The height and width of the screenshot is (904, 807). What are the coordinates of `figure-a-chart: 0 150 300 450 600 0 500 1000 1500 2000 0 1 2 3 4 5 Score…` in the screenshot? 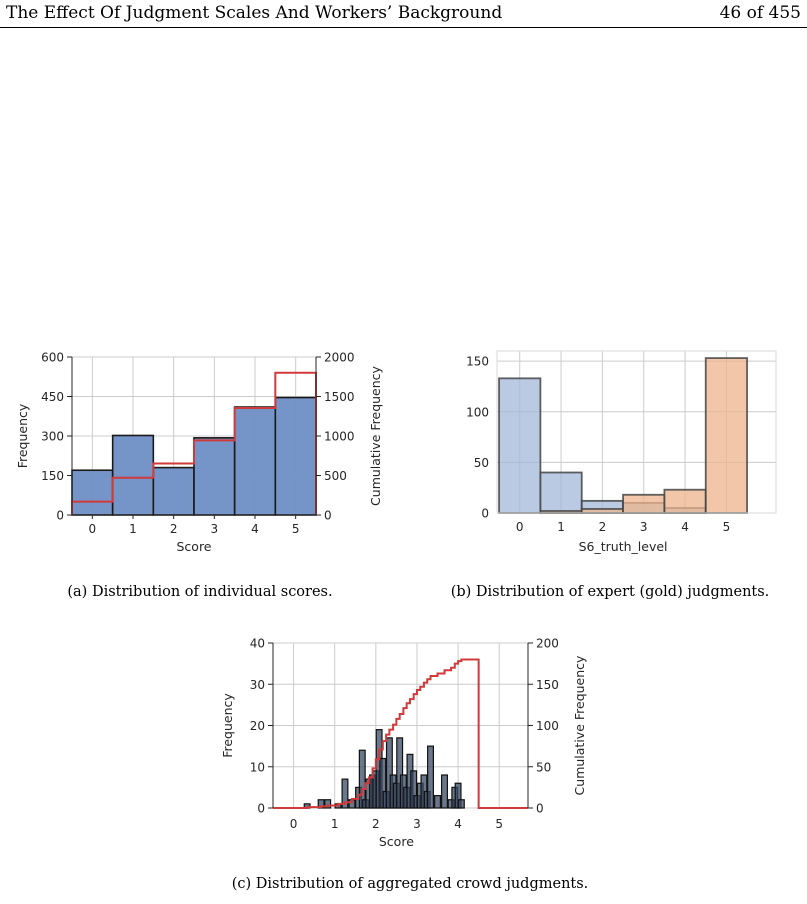 It's located at (199, 453).